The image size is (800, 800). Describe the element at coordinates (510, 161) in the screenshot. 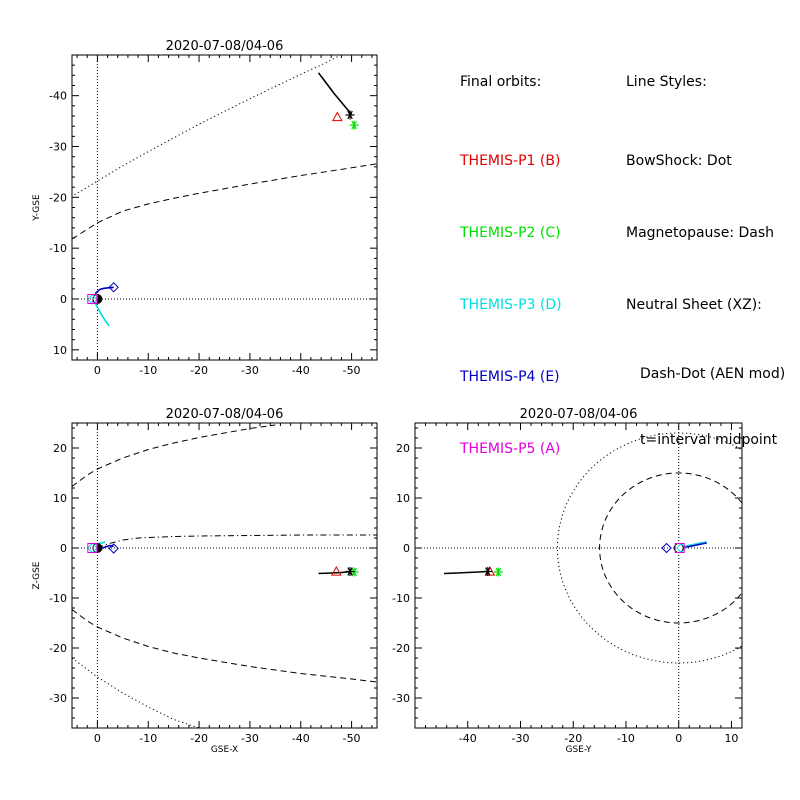

I see `legend-entry-p1: THEMIS-P1 (B)` at that location.